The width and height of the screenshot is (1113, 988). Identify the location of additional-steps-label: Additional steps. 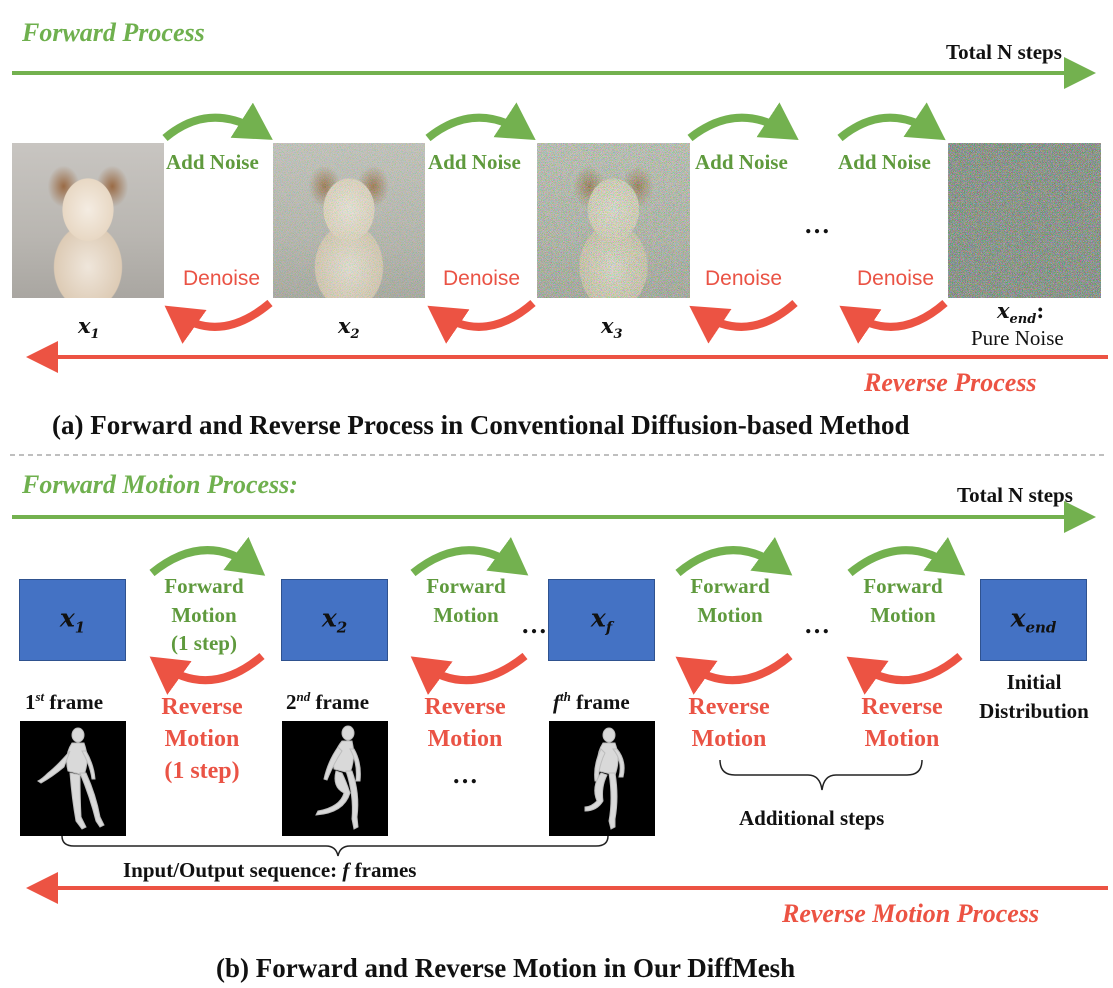
(812, 818).